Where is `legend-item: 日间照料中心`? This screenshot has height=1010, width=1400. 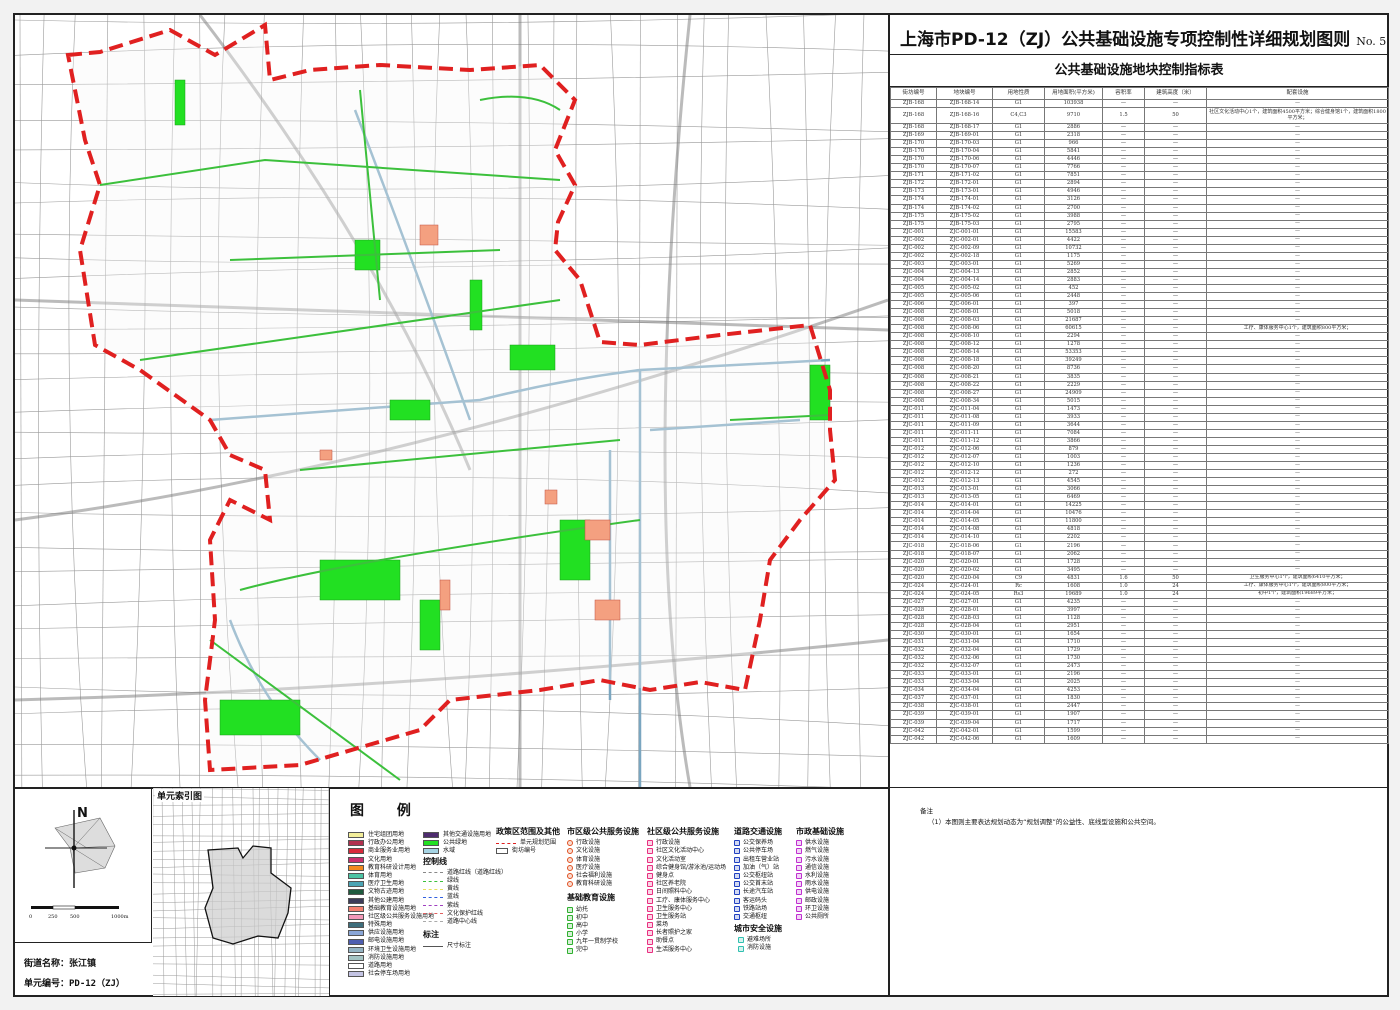 legend-item: 日间照料中心 is located at coordinates (686, 892).